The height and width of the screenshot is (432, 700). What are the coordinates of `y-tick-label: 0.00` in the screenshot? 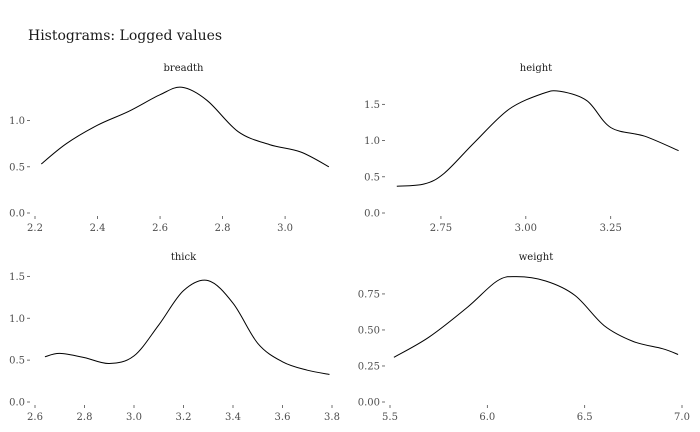 It's located at (369, 403).